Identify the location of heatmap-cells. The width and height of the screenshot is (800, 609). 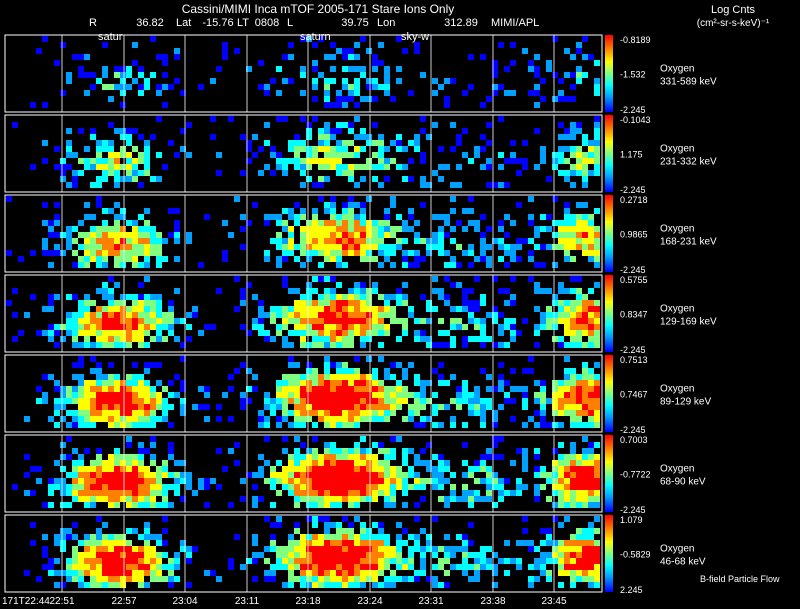
(315, 72).